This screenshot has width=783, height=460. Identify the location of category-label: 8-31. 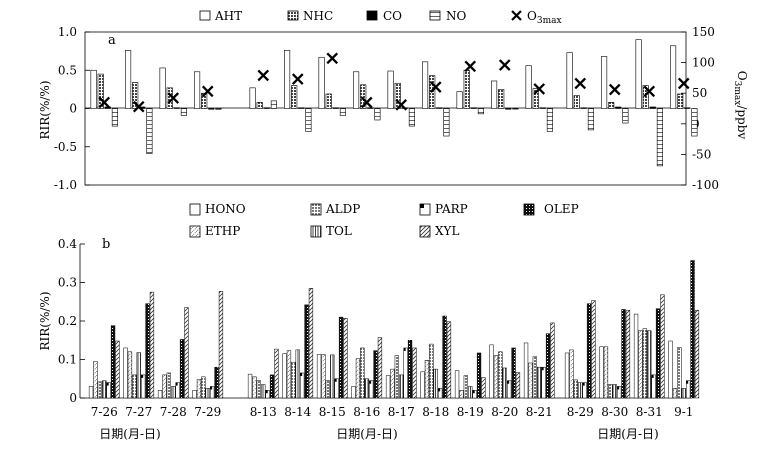
(649, 412).